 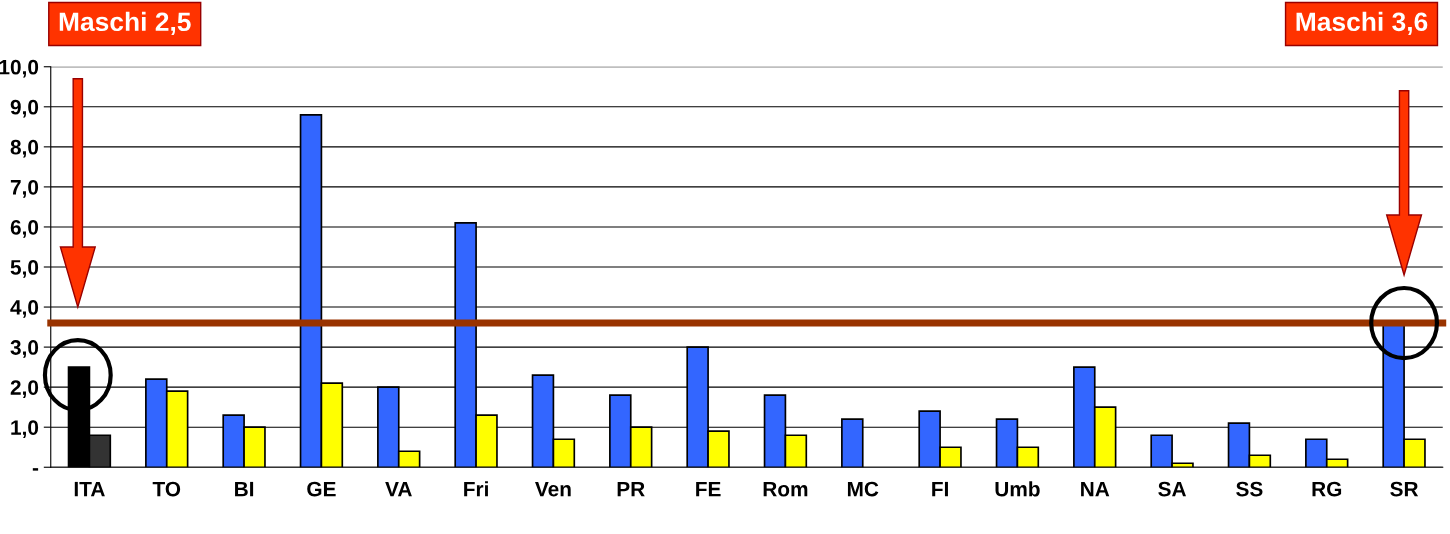 I want to click on y-tick-label: 5,0, so click(x=24, y=269).